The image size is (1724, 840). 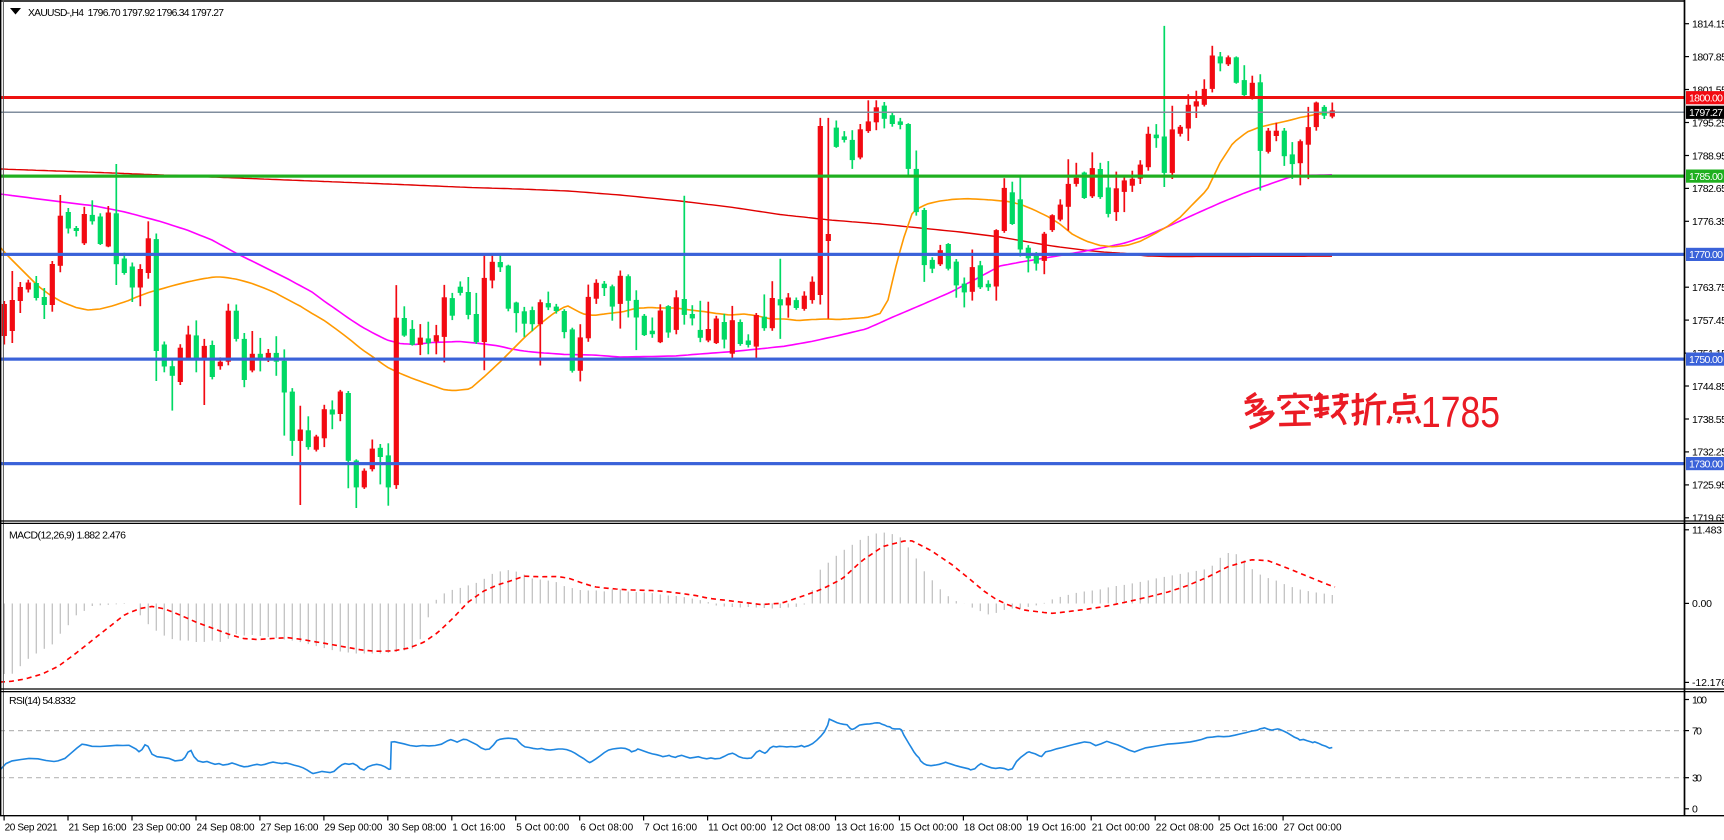 What do you see at coordinates (1708, 123) in the screenshot?
I see `svg-text: 1795.25` at bounding box center [1708, 123].